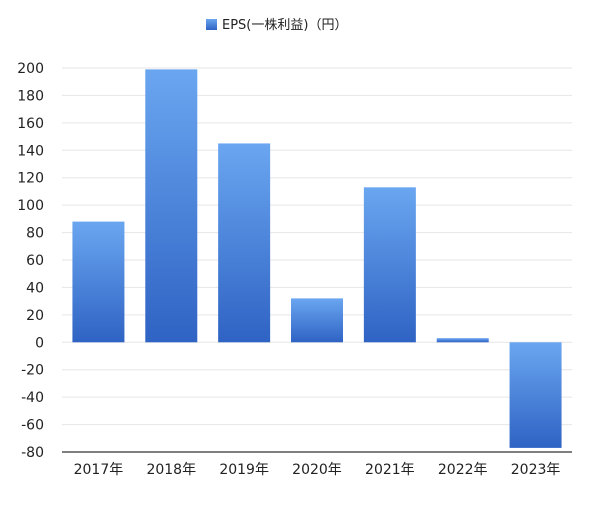  Describe the element at coordinates (317, 320) in the screenshot. I see `bar-2020年` at that location.